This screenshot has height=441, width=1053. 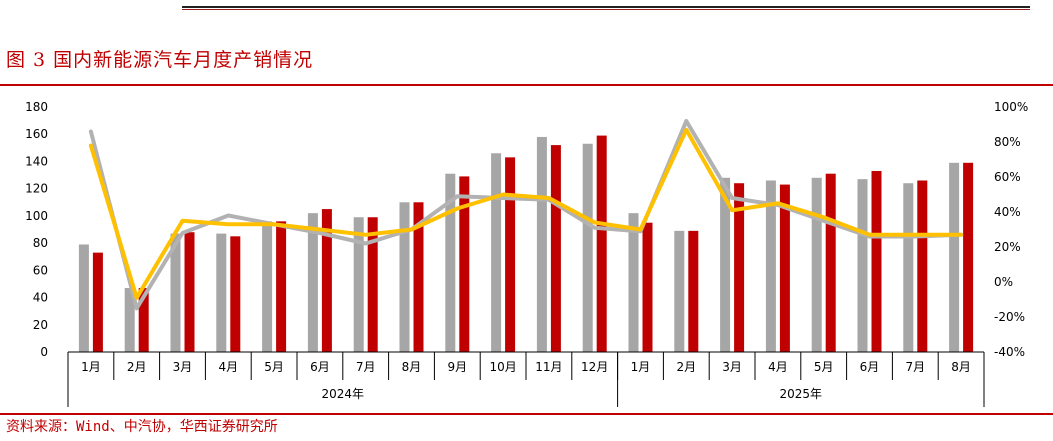 What do you see at coordinates (594, 367) in the screenshot?
I see `x-axis-category-label: 12月` at bounding box center [594, 367].